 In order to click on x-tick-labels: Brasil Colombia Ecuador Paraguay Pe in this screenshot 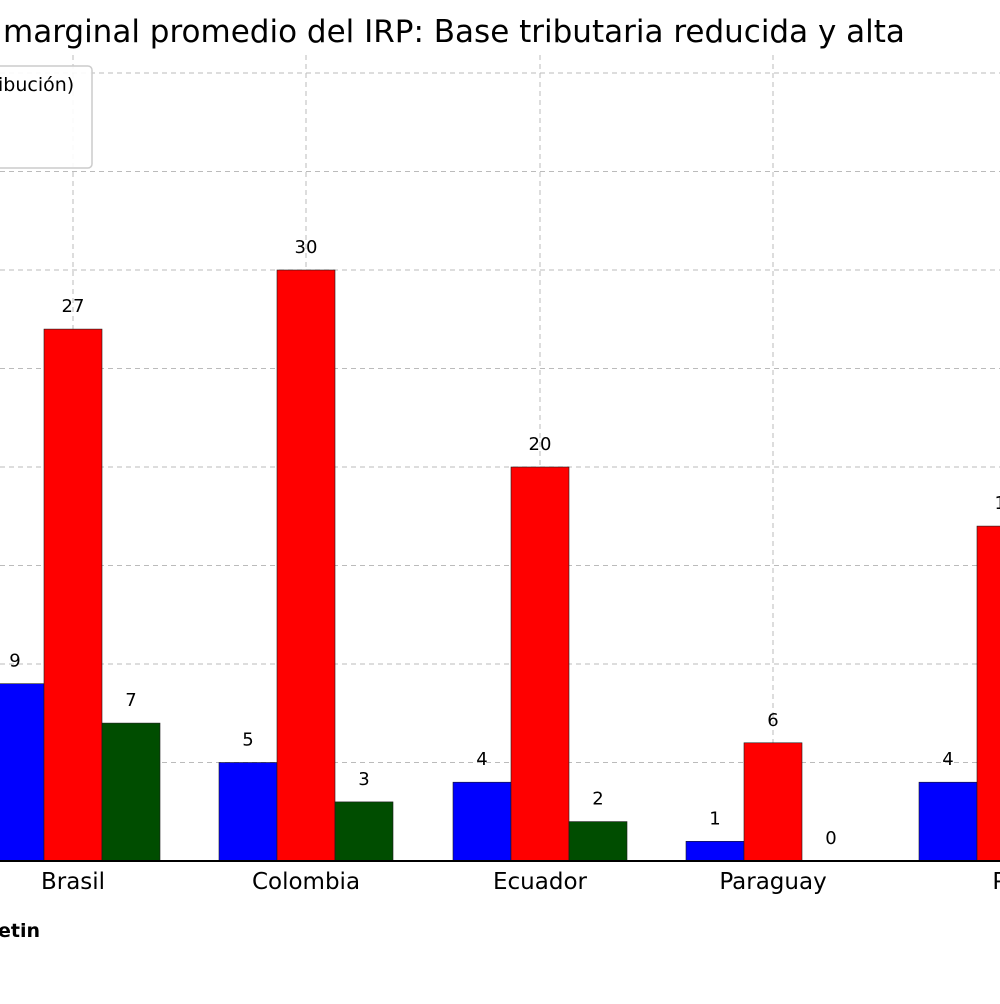, I will do `click(520, 882)`.